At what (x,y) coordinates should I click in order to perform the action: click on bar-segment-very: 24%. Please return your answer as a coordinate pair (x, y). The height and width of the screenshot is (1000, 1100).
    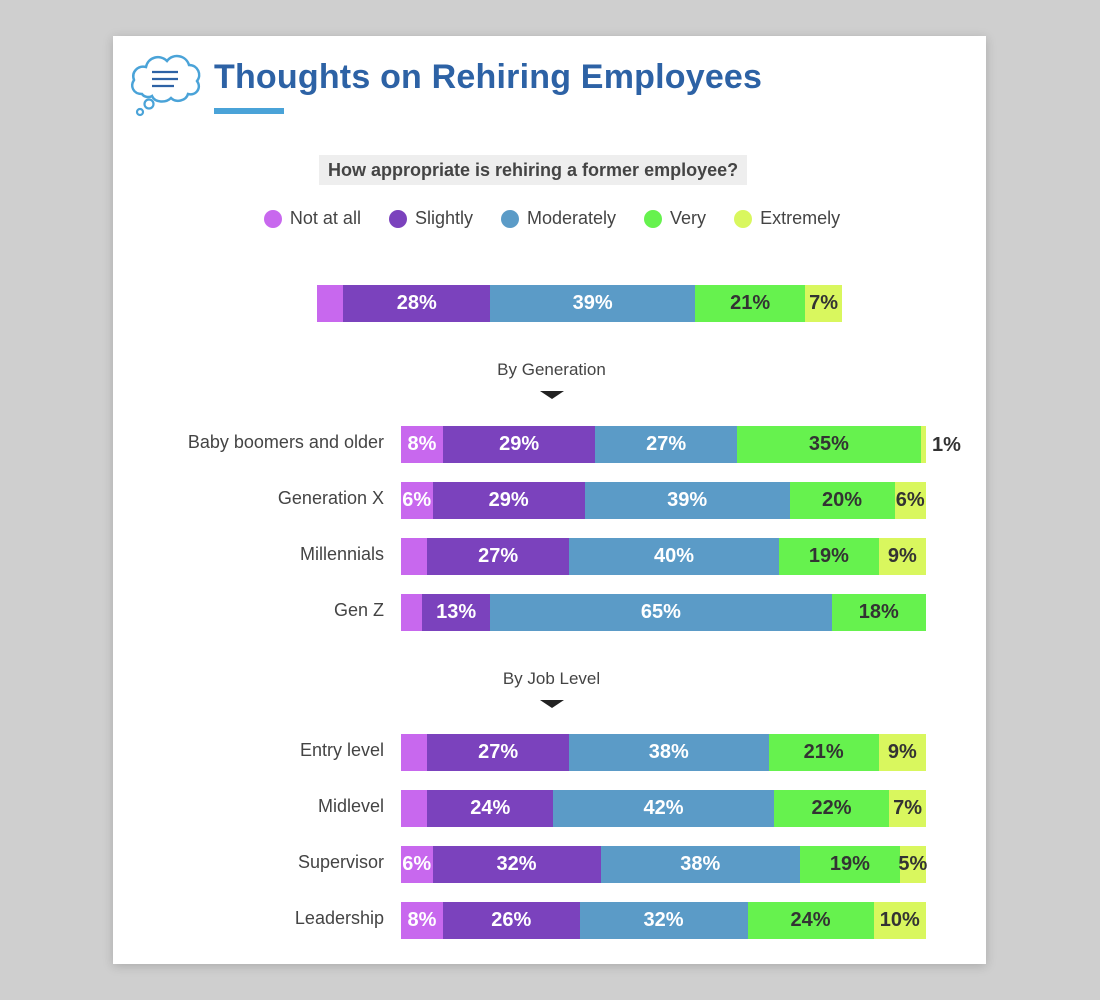
    Looking at the image, I should click on (810, 920).